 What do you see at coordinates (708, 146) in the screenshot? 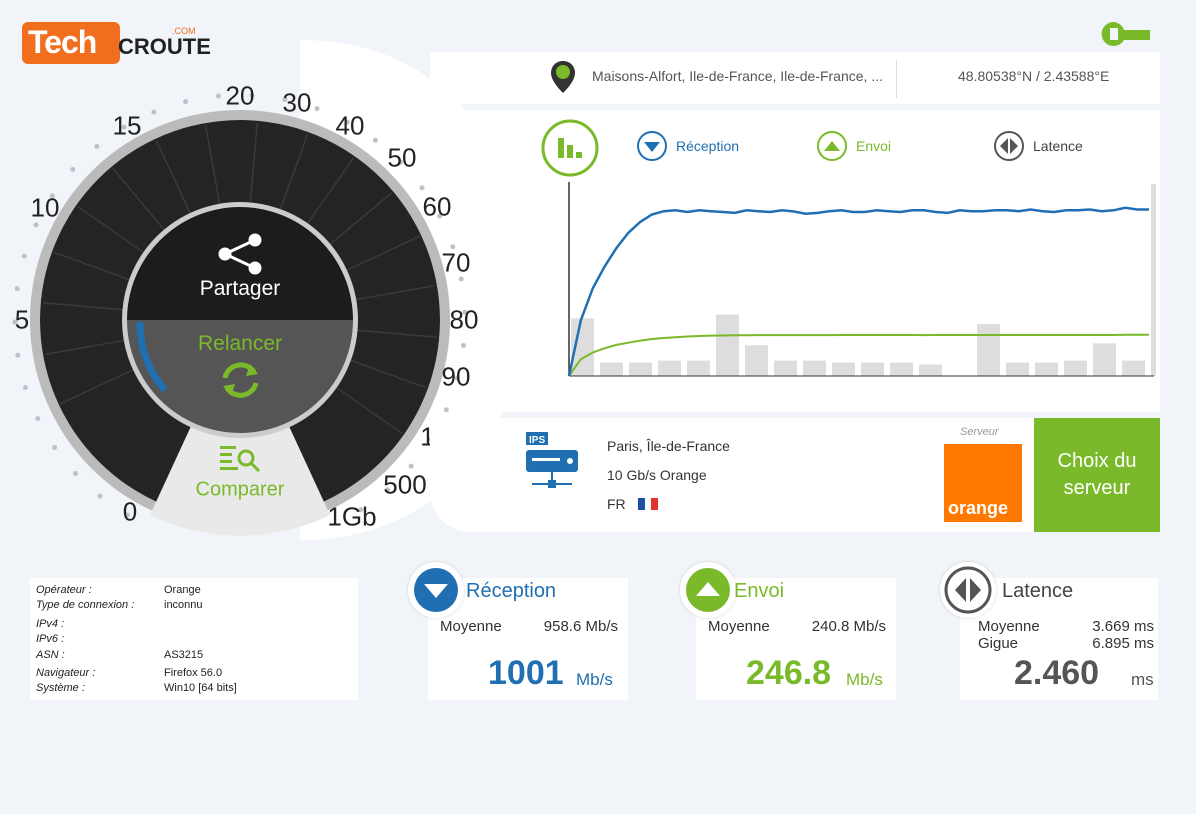
I see `legend-download-label: Réception` at bounding box center [708, 146].